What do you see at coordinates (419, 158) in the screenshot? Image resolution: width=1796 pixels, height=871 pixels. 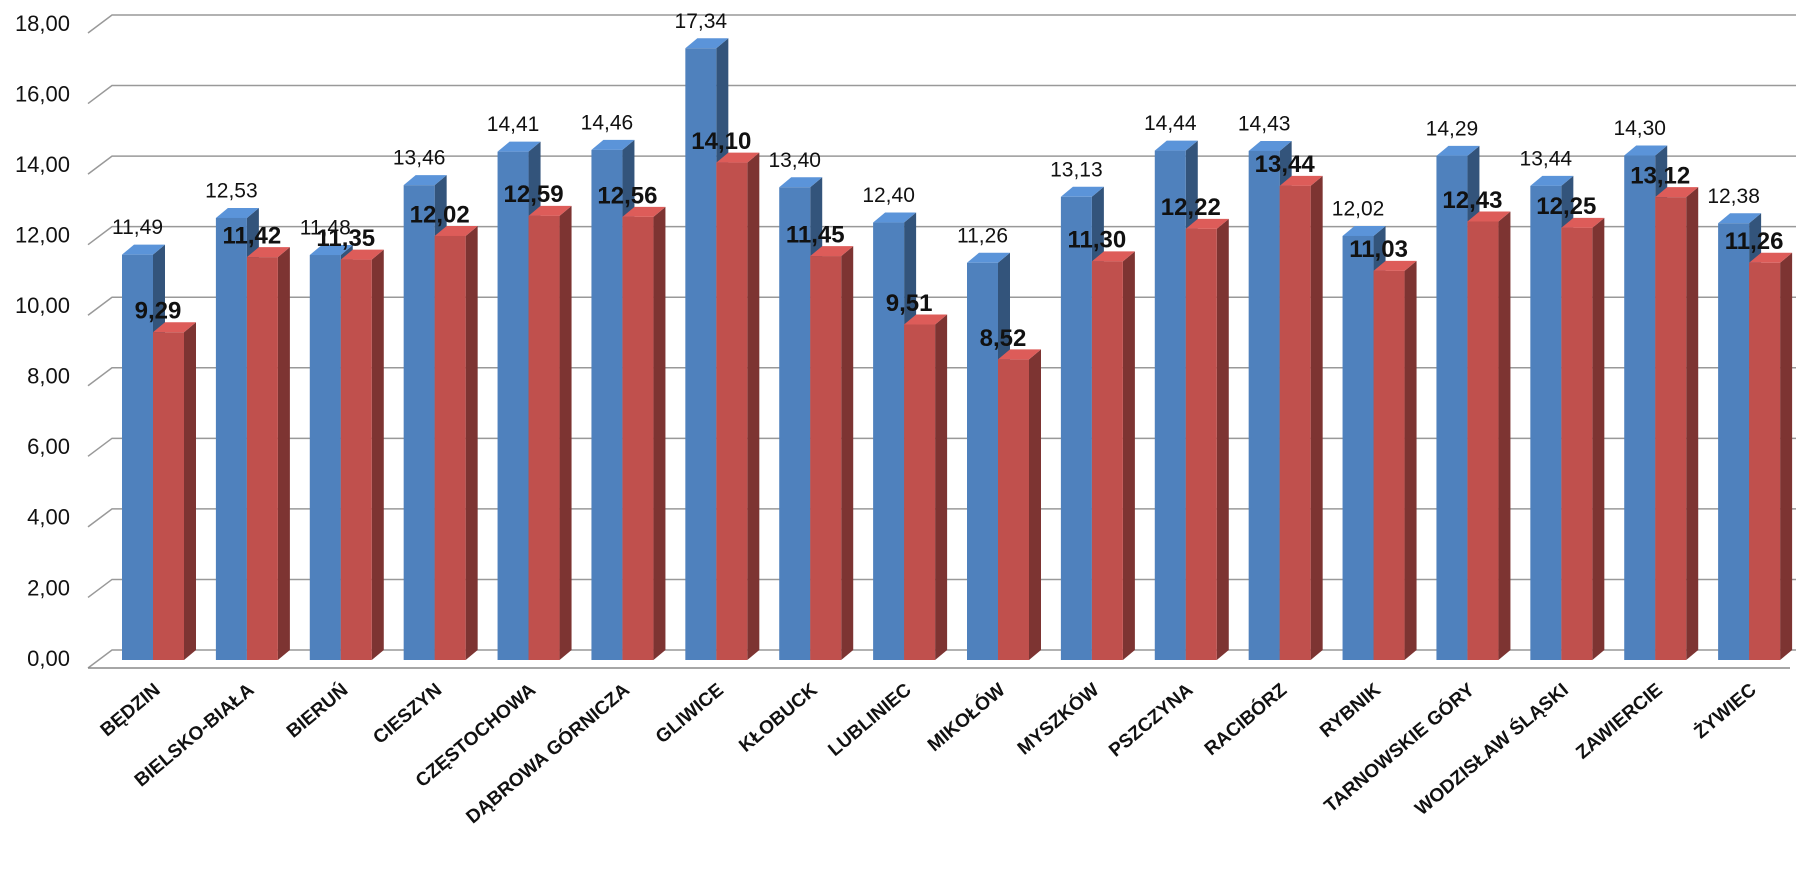 I see `value-label: 13,46` at bounding box center [419, 158].